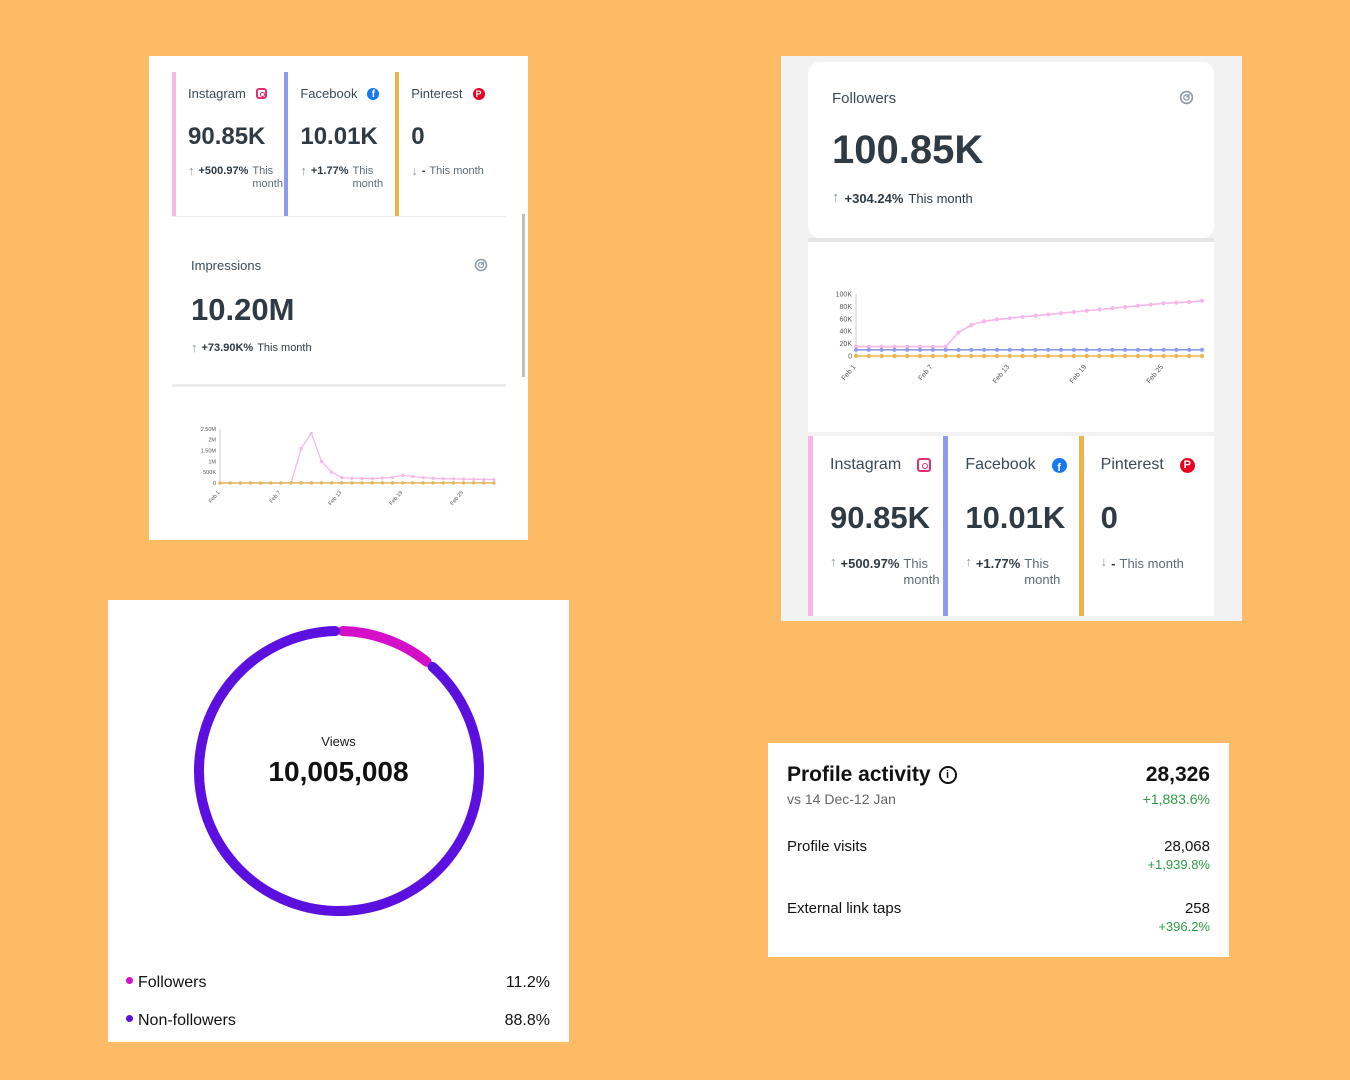  What do you see at coordinates (212, 462) in the screenshot?
I see `y-tick-label: 1M` at bounding box center [212, 462].